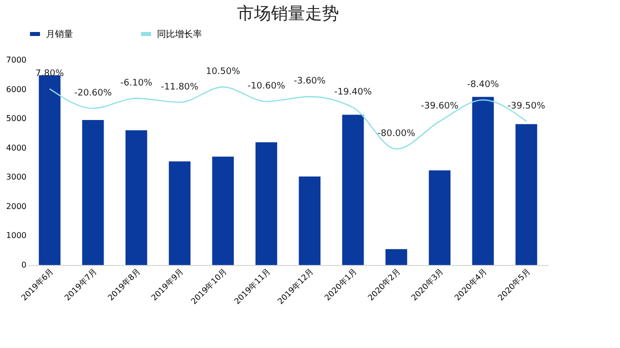 This screenshot has height=348, width=620. Describe the element at coordinates (16, 177) in the screenshot. I see `y-tick-label: 3000` at that location.